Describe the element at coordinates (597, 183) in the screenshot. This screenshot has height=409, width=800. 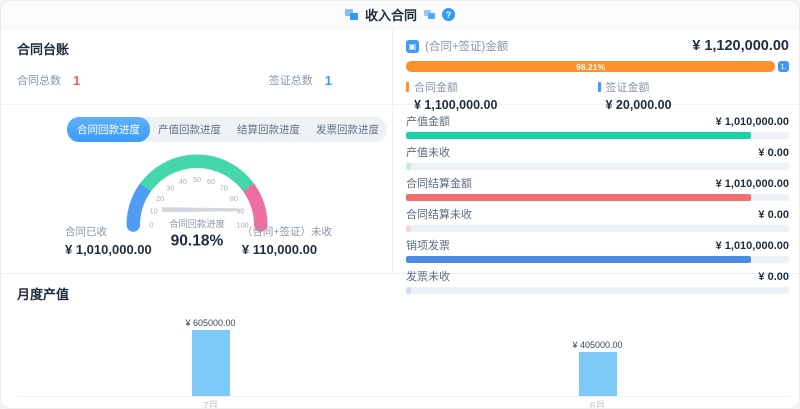
I see `metric-label-row: 合同结算金额 ¥ 1,010,000.00` at that location.